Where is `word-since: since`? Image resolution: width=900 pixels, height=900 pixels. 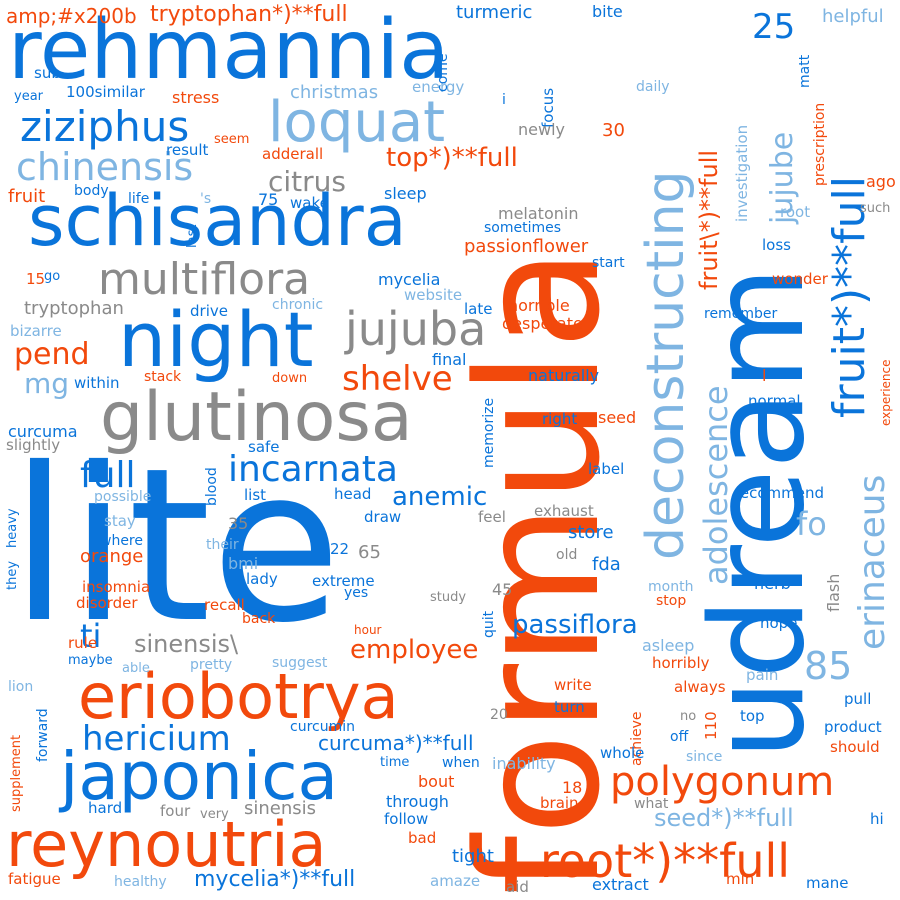 word-since: since is located at coordinates (704, 757).